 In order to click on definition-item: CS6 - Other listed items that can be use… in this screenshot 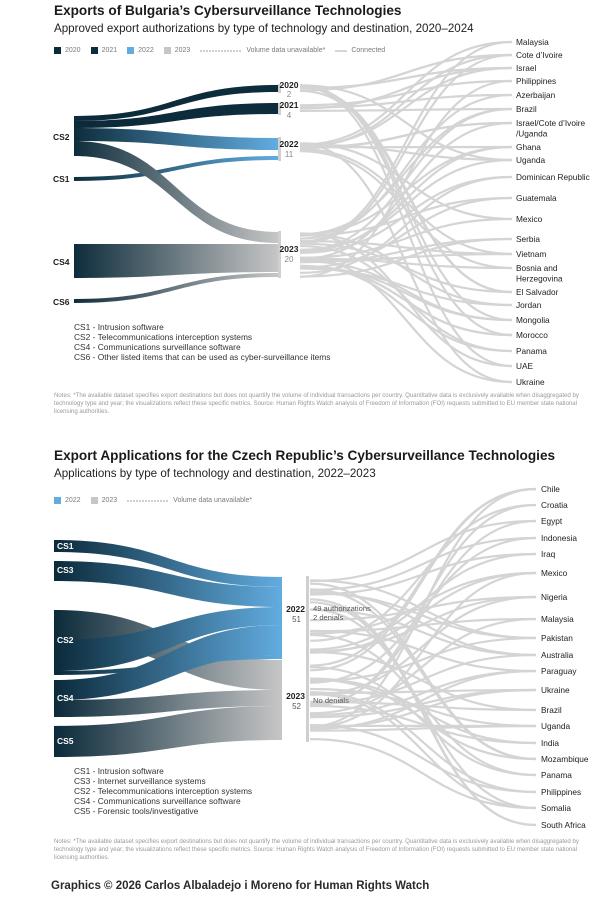, I will do `click(202, 357)`.